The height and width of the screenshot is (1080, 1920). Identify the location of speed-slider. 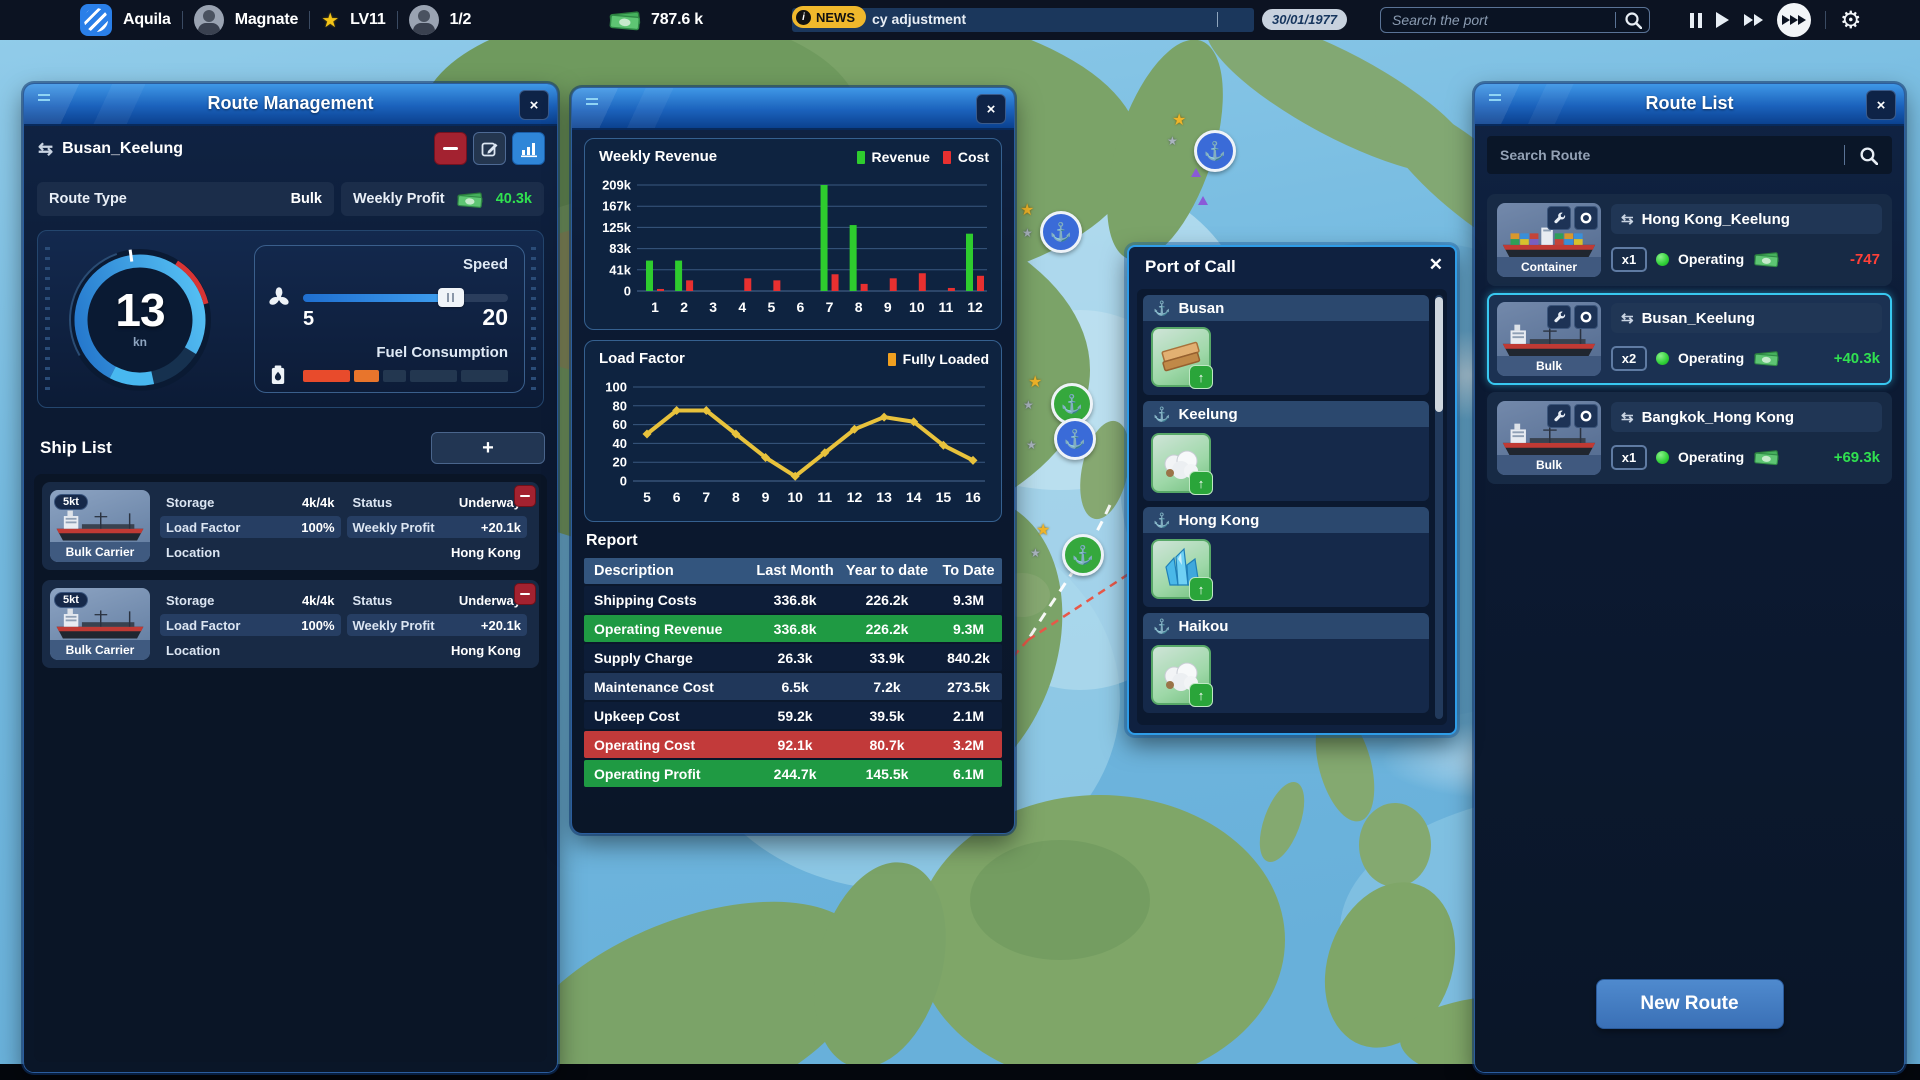
(405, 297).